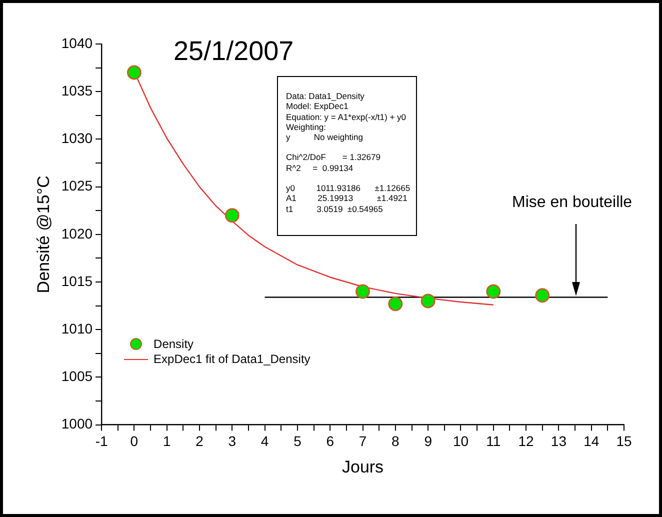  I want to click on x-tick-label: 4, so click(264, 441).